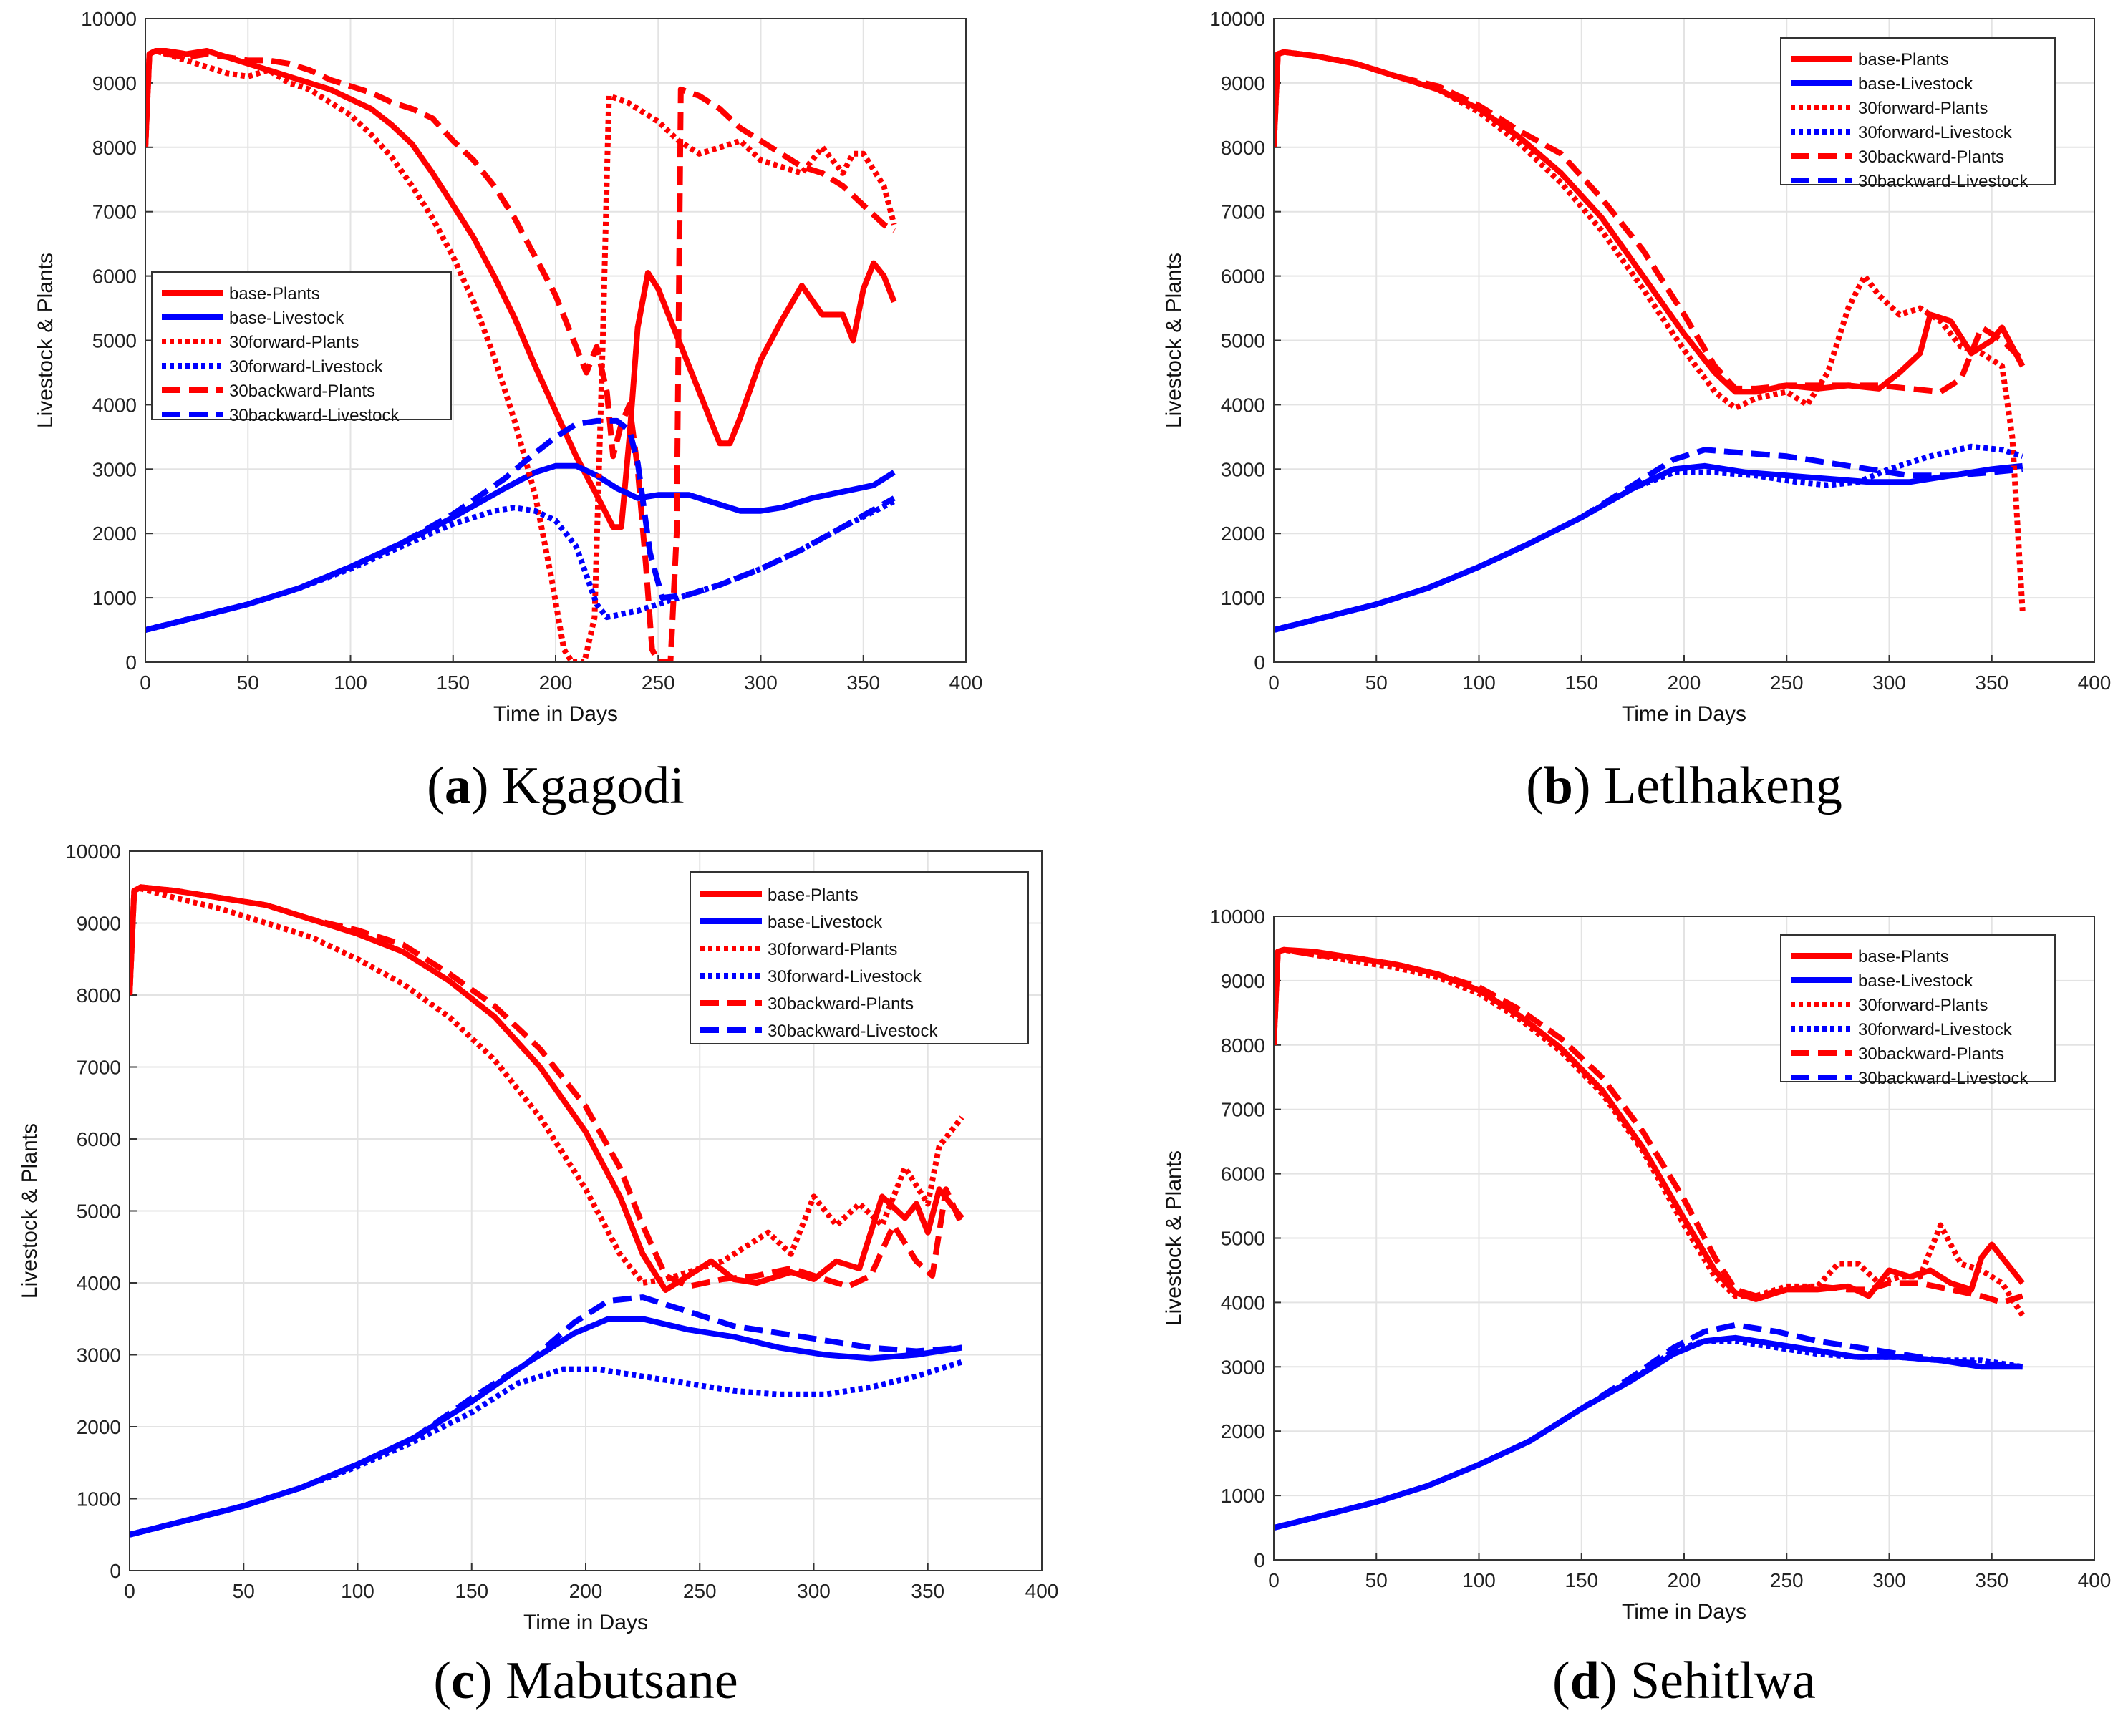 The image size is (2118, 1736). I want to click on subfigure-caption: (a) Kgagodi, so click(556, 786).